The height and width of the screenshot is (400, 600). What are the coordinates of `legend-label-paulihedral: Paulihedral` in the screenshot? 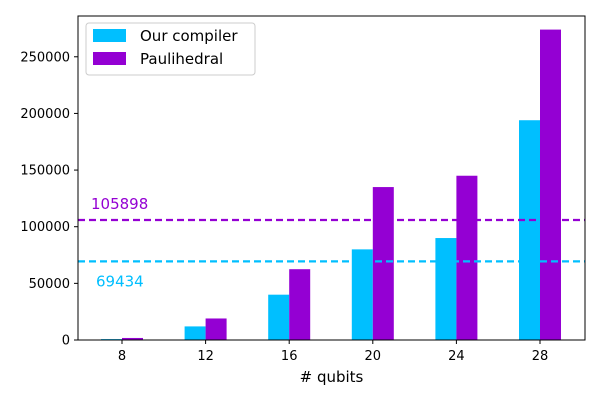 It's located at (181, 59).